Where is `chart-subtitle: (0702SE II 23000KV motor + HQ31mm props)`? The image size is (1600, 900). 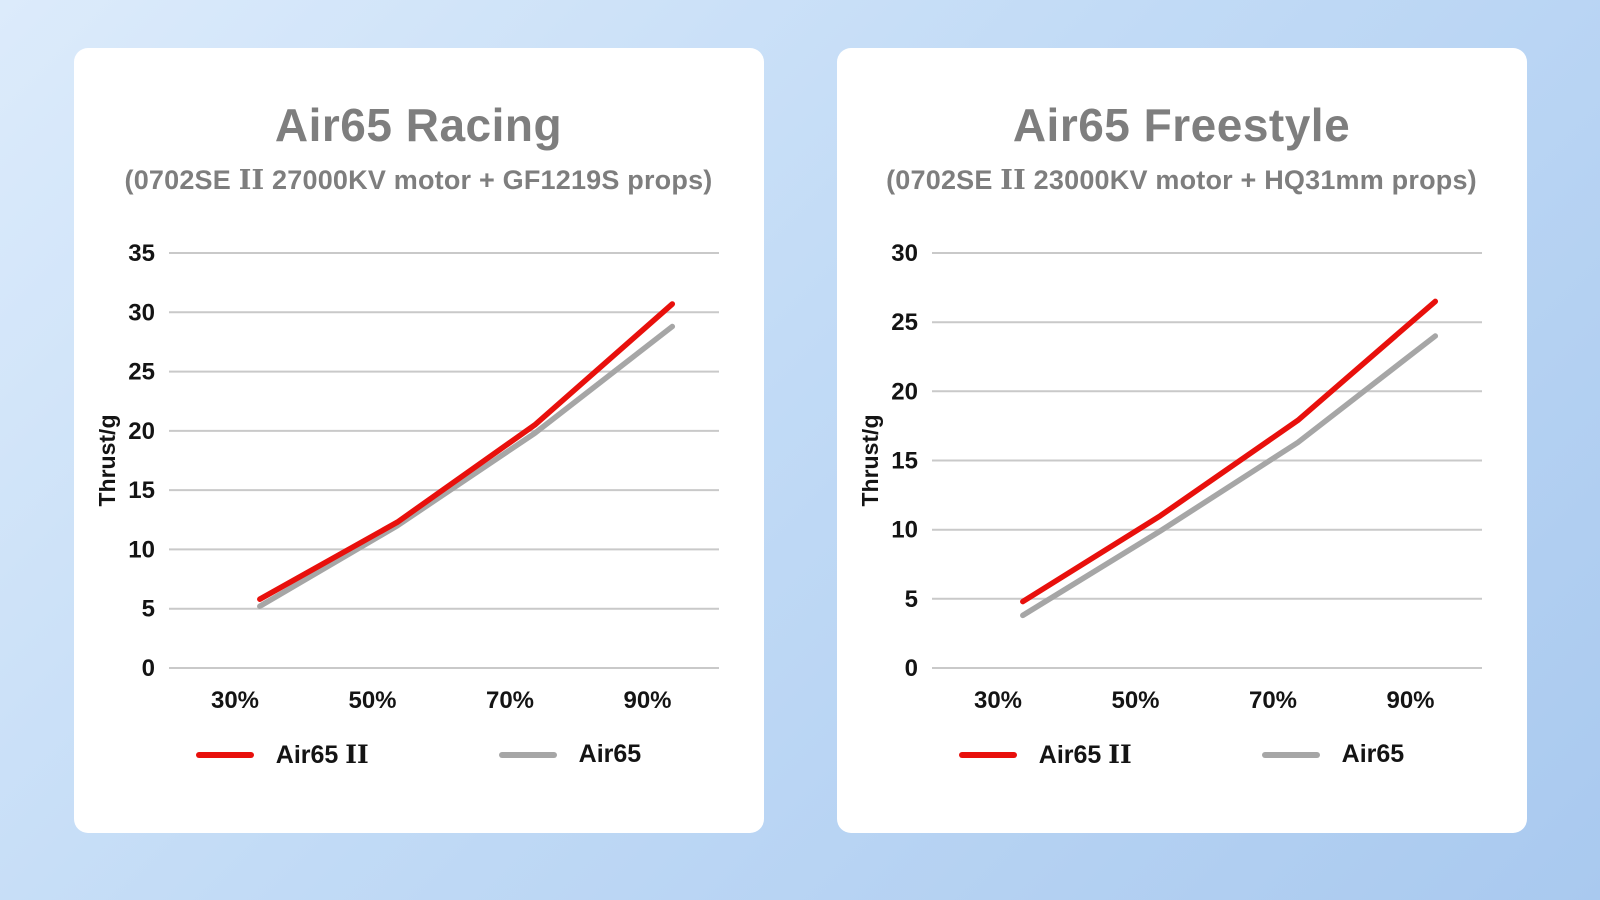 chart-subtitle: (0702SE II 23000KV motor + HQ31mm props) is located at coordinates (1181, 180).